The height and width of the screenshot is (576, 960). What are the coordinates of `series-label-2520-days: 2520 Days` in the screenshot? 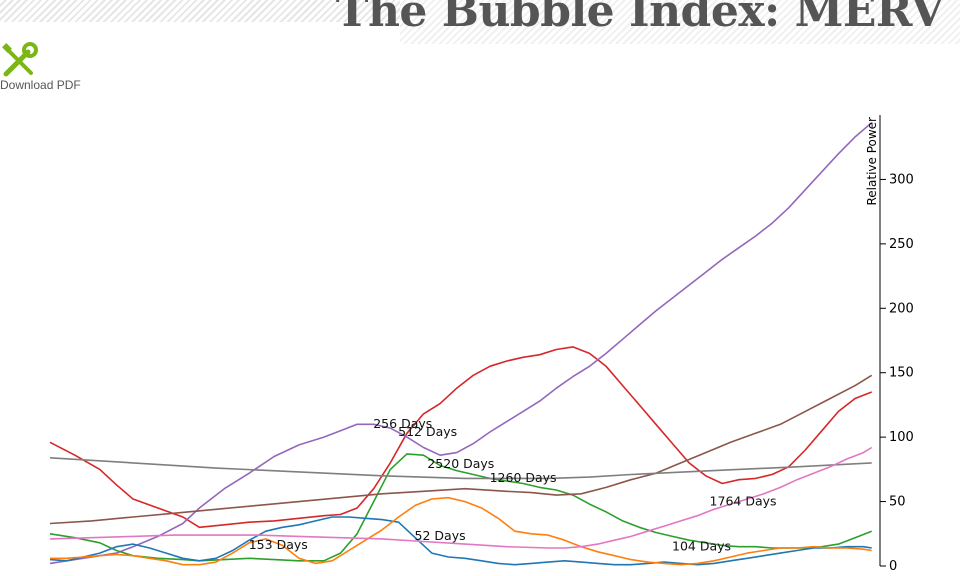 It's located at (460, 463).